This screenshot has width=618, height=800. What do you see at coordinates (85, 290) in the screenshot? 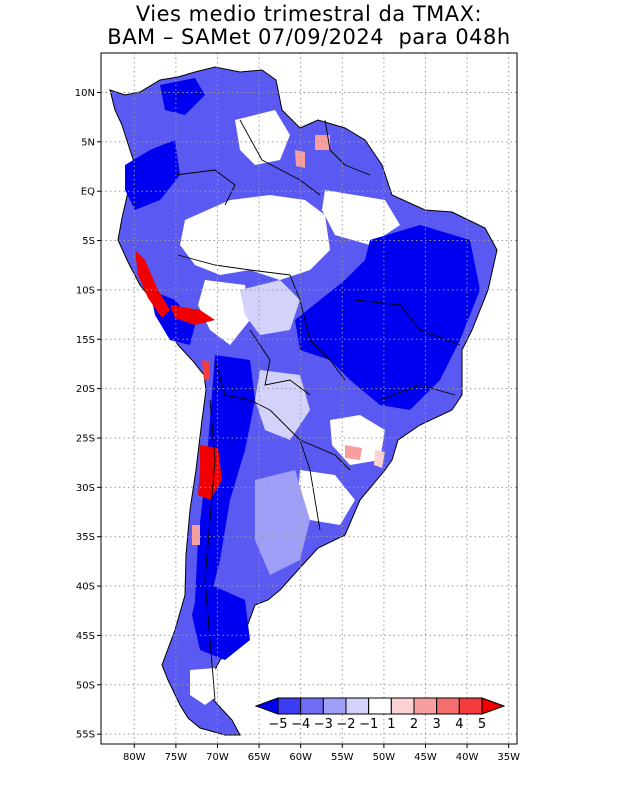
I see `y-tick-label: 10S` at bounding box center [85, 290].